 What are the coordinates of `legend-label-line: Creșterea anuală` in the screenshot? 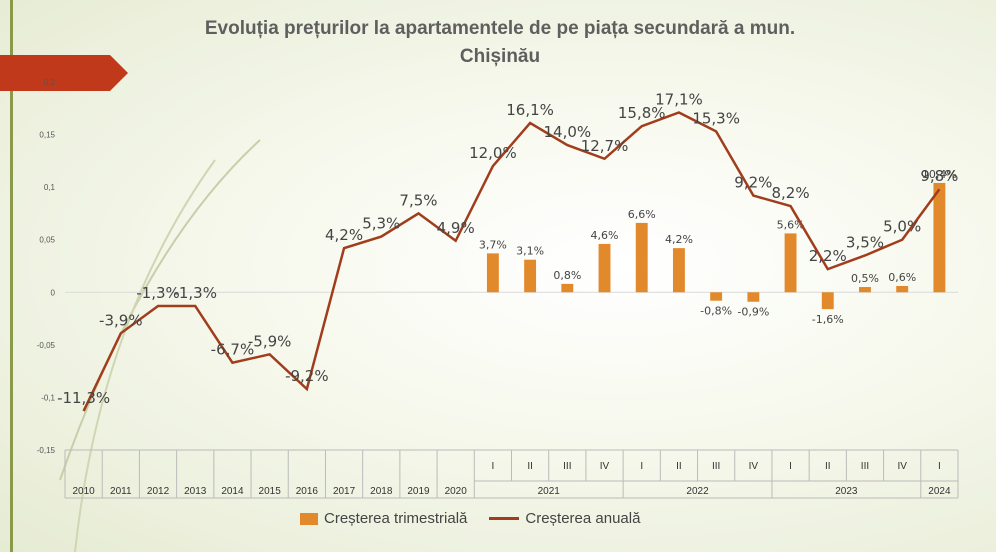 It's located at (583, 518).